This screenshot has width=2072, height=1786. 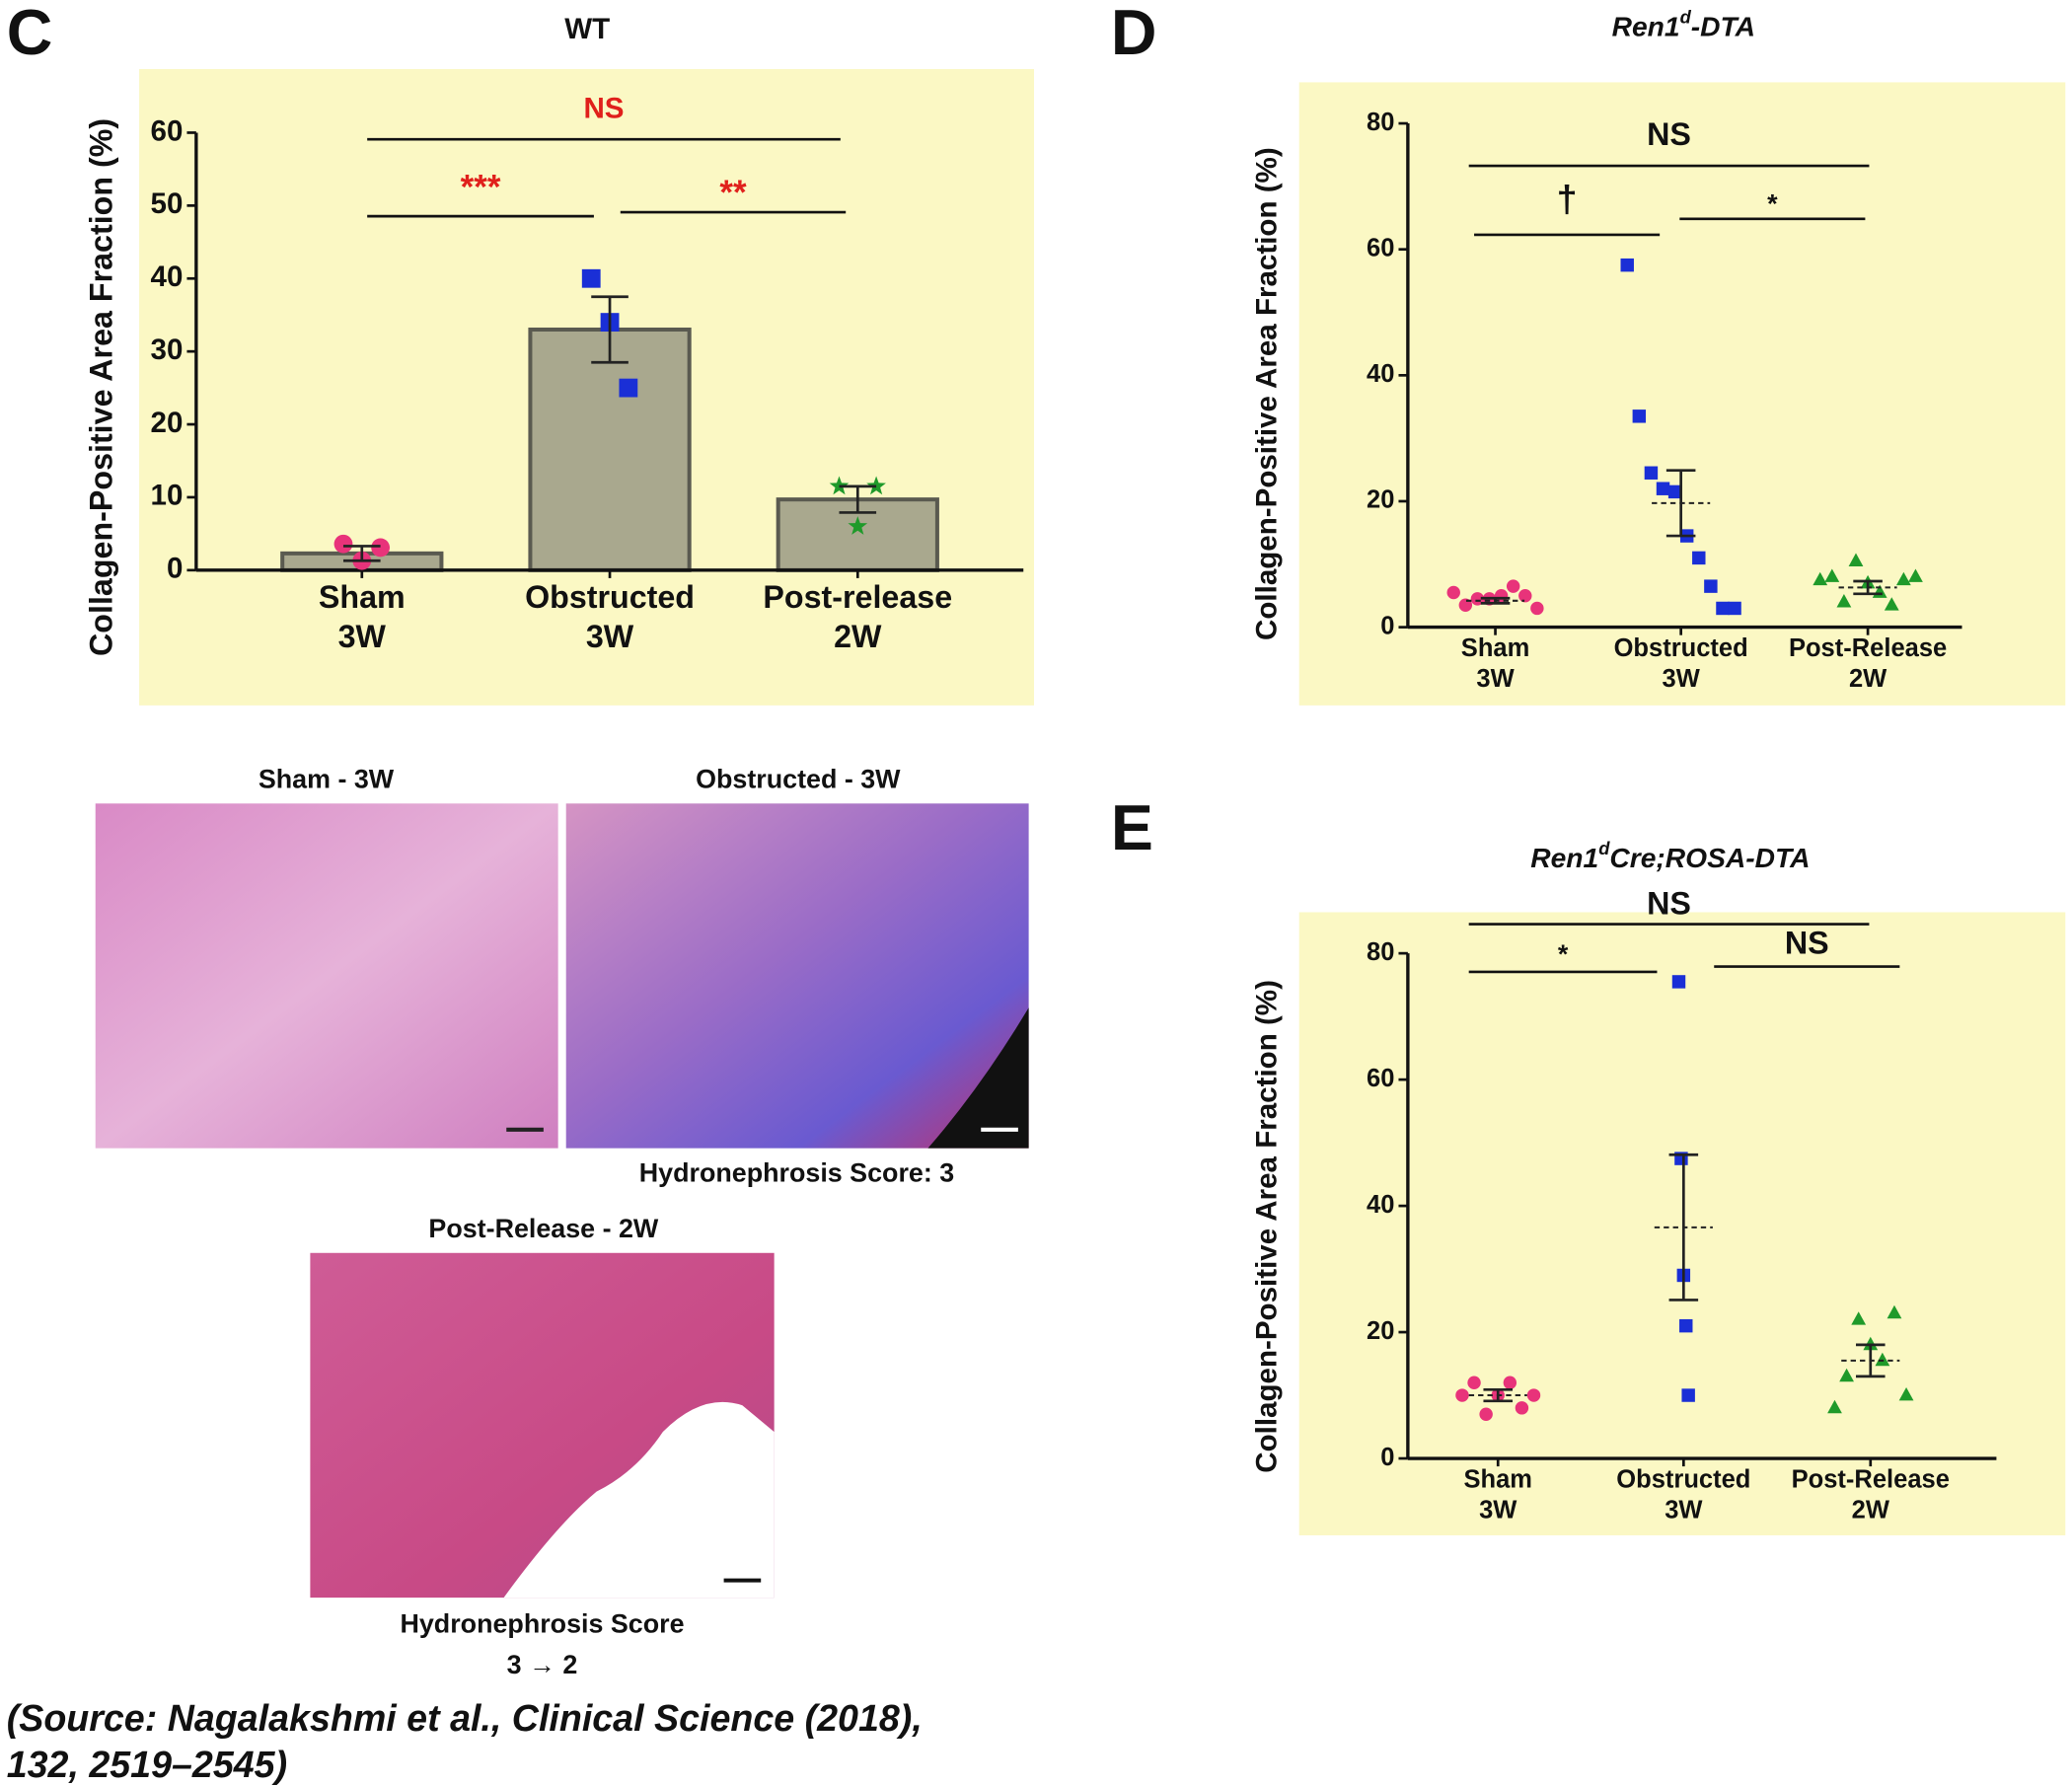 What do you see at coordinates (481, 187) in the screenshot?
I see `significance-label: ***` at bounding box center [481, 187].